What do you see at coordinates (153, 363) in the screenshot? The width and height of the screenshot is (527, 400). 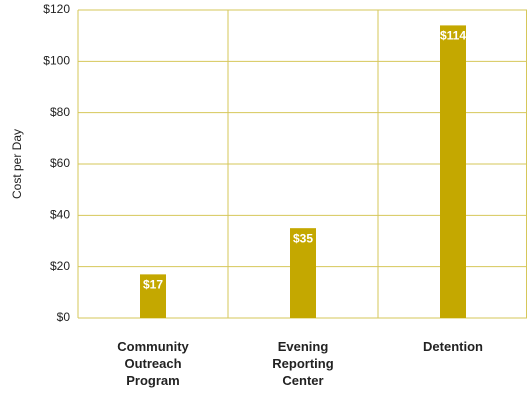 I see `x-tick-label: Community Outreach Program` at bounding box center [153, 363].